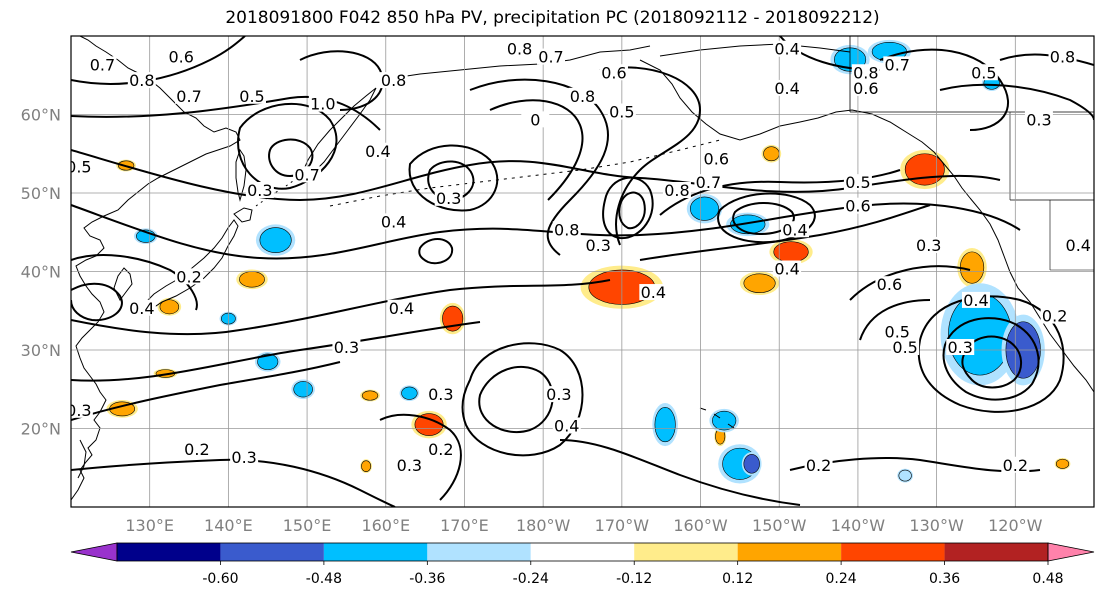 This screenshot has height=601, width=1105. I want to click on contour-label: 0.6, so click(857, 206).